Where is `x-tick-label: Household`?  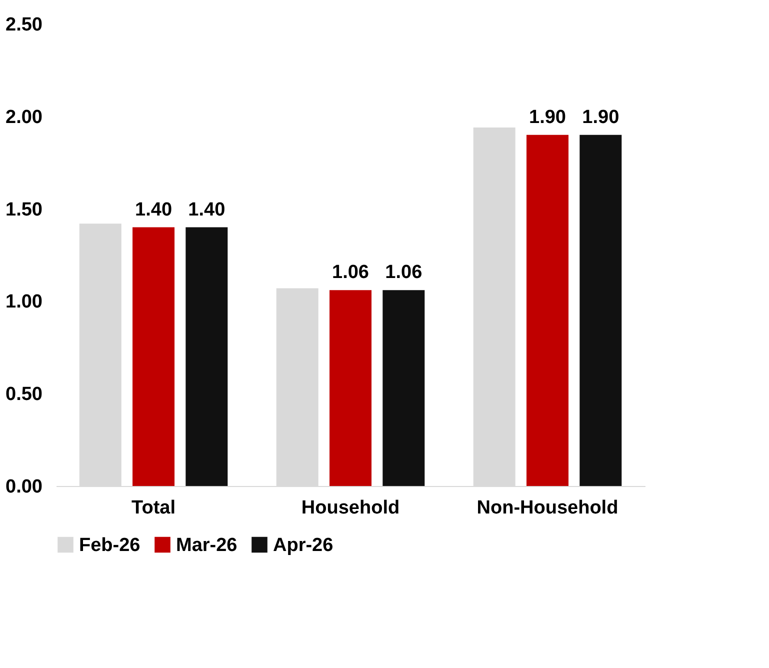 x-tick-label: Household is located at coordinates (350, 508).